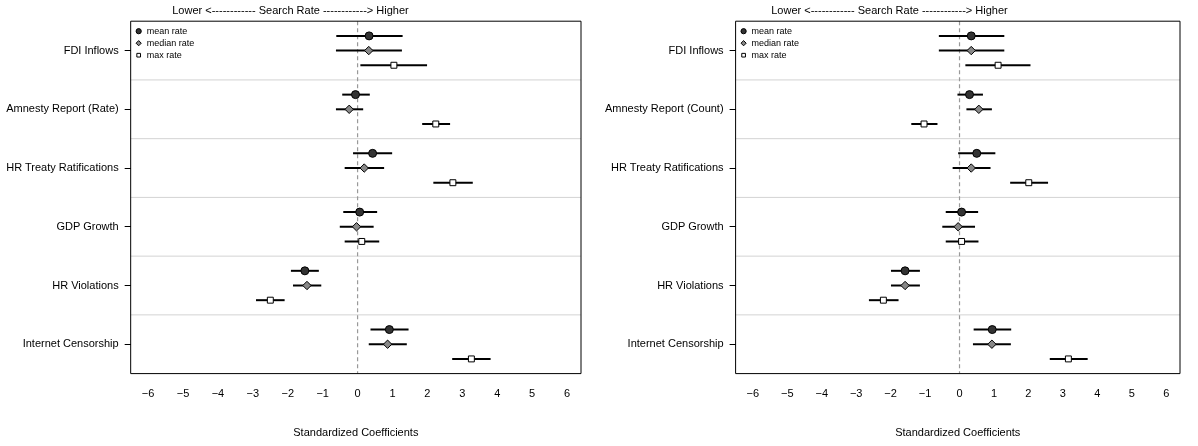 The height and width of the screenshot is (446, 1198). Describe the element at coordinates (664, 108) in the screenshot. I see `y-tick-label: Amnesty Report (Count)` at that location.